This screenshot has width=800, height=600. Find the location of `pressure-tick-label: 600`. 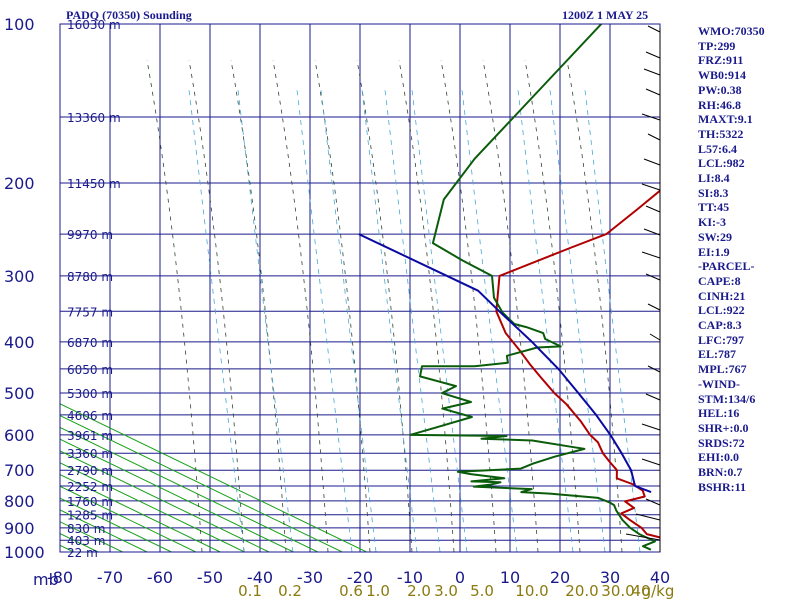

pressure-tick-label: 600 is located at coordinates (19, 435).